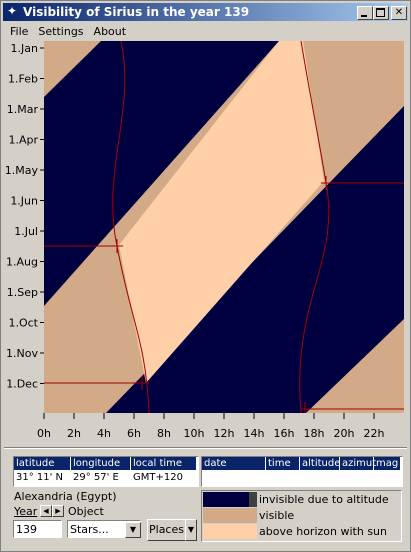 This screenshot has height=552, width=411. What do you see at coordinates (22, 384) in the screenshot?
I see `y-tick-label: 1.Dec` at bounding box center [22, 384].